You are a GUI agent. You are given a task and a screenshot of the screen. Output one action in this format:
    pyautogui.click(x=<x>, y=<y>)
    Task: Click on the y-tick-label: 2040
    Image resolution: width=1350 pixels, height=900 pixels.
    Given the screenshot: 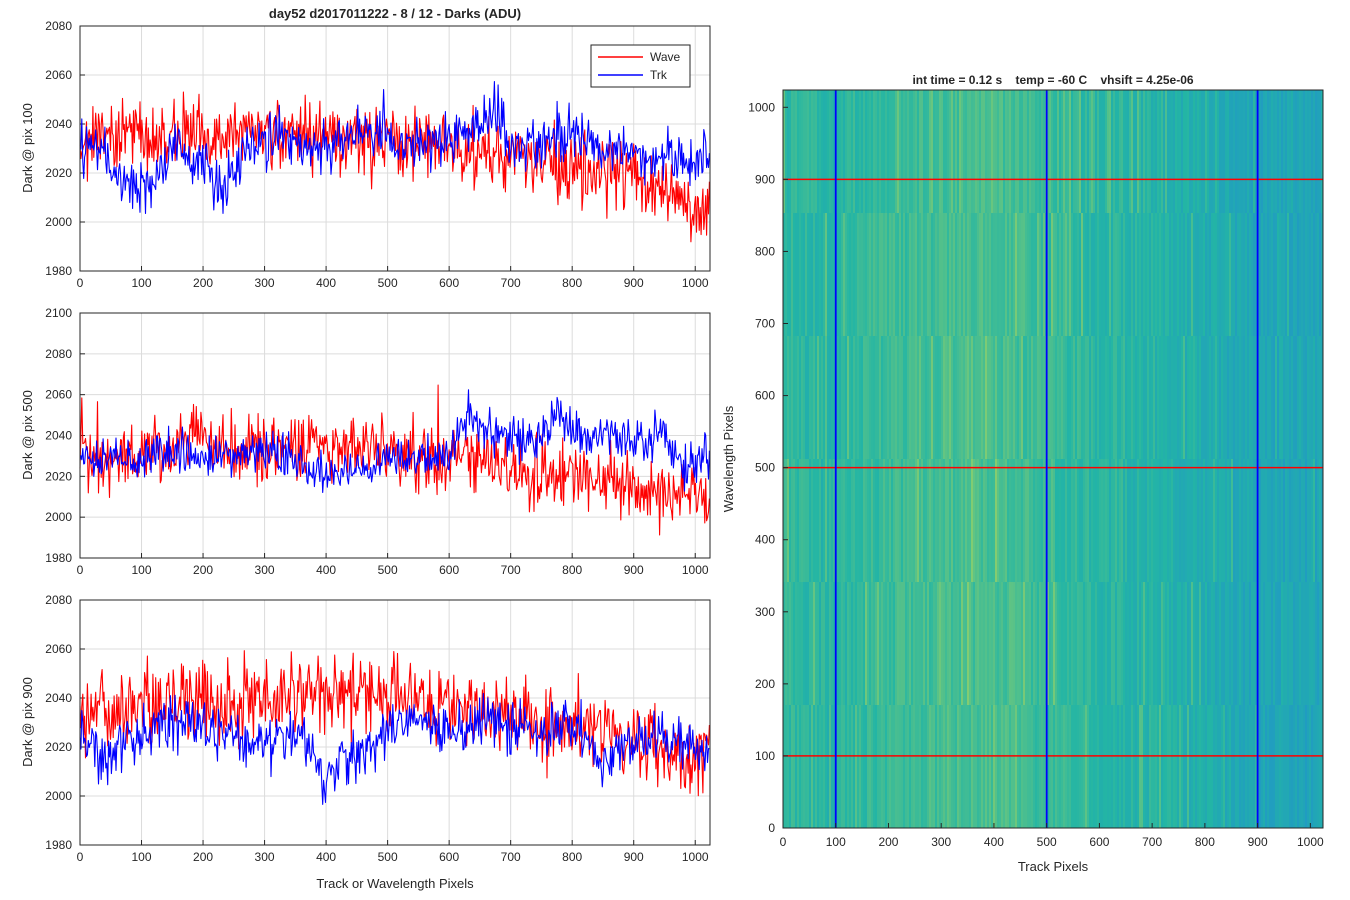 What is the action you would take?
    pyautogui.click(x=58, y=698)
    